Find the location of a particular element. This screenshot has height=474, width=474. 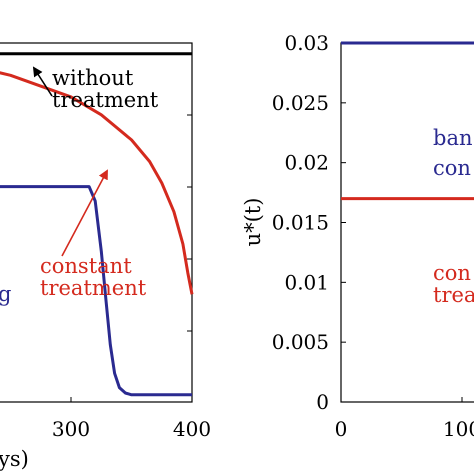

annotation-line: without is located at coordinates (93, 78).